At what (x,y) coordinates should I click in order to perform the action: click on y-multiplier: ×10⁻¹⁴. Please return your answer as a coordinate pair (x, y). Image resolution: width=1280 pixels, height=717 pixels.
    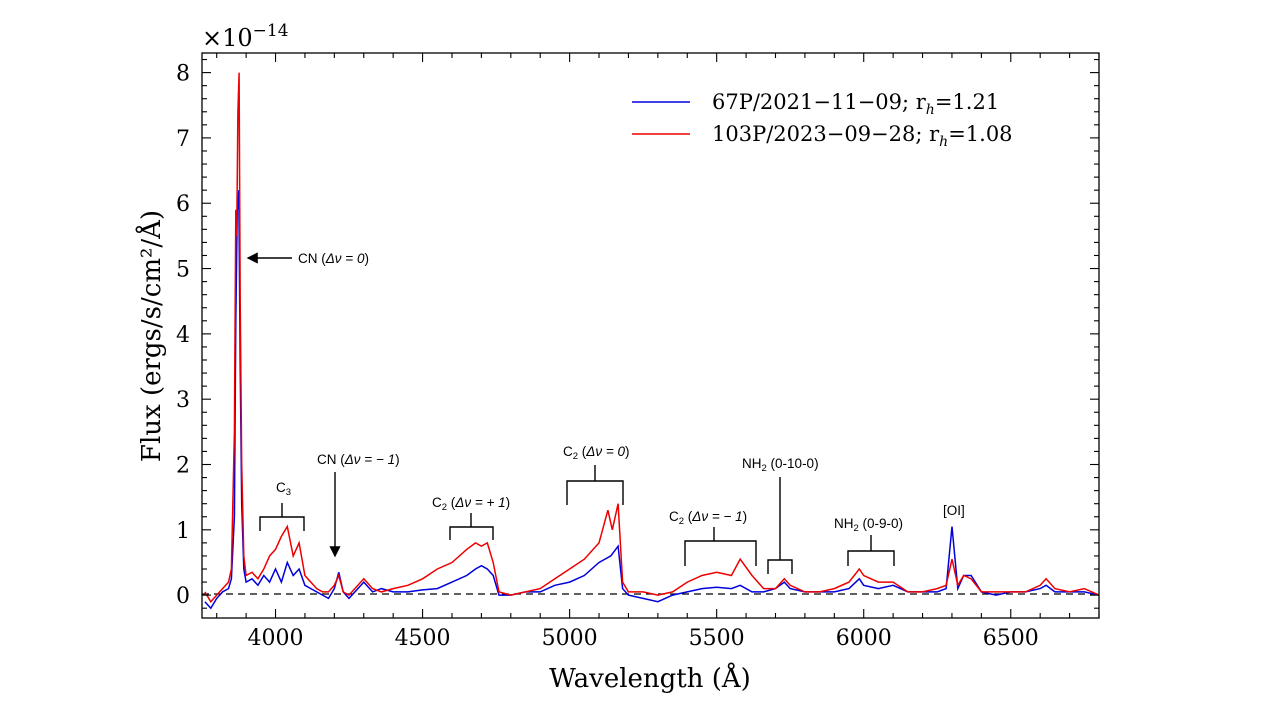
    Looking at the image, I should click on (245, 36).